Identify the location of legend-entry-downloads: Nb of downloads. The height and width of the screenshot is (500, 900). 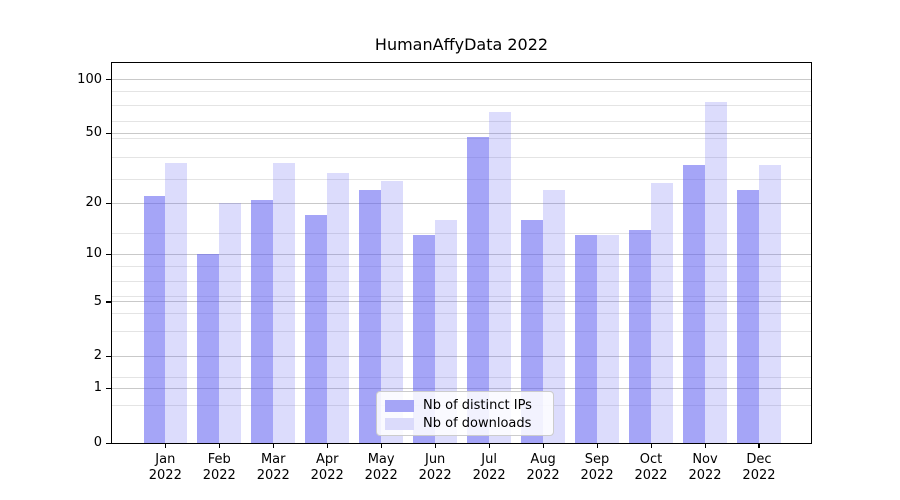
(465, 423).